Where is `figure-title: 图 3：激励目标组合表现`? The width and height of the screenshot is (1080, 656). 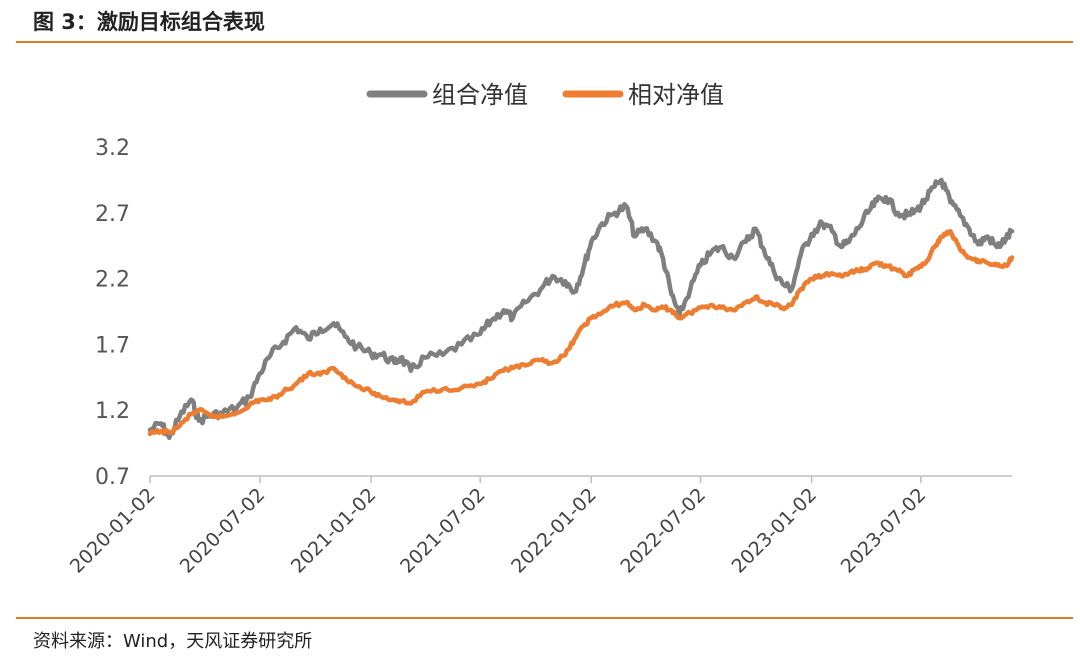
figure-title: 图 3：激励目标组合表现 is located at coordinates (149, 22).